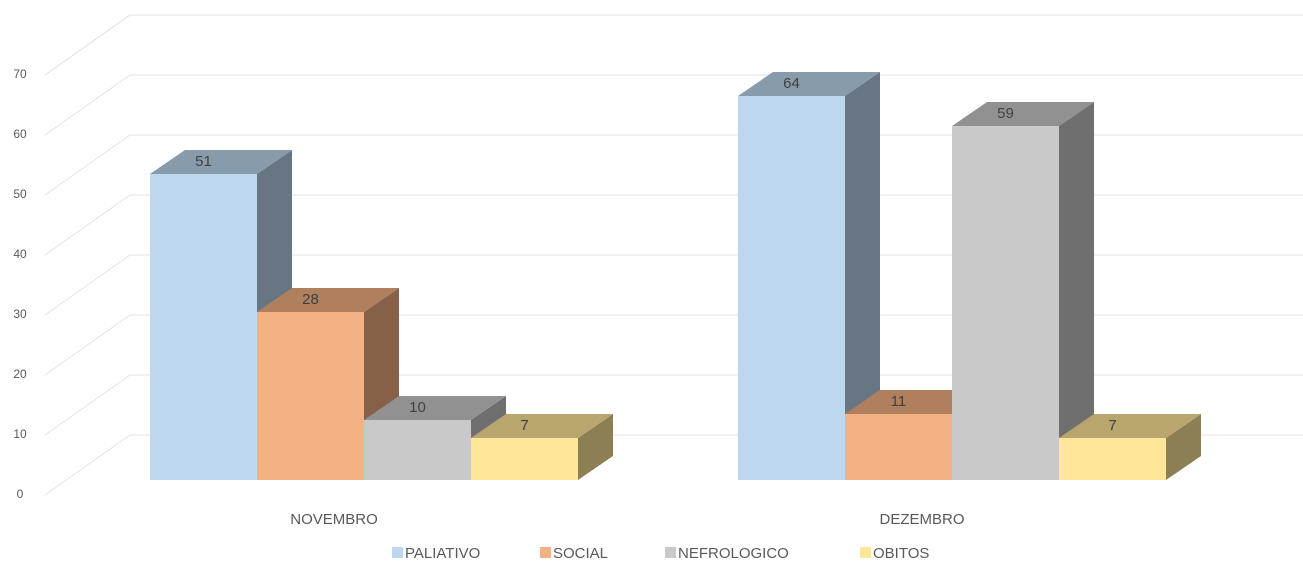 The image size is (1303, 571). What do you see at coordinates (921, 519) in the screenshot?
I see `x-tick-label: DEZEMBRO` at bounding box center [921, 519].